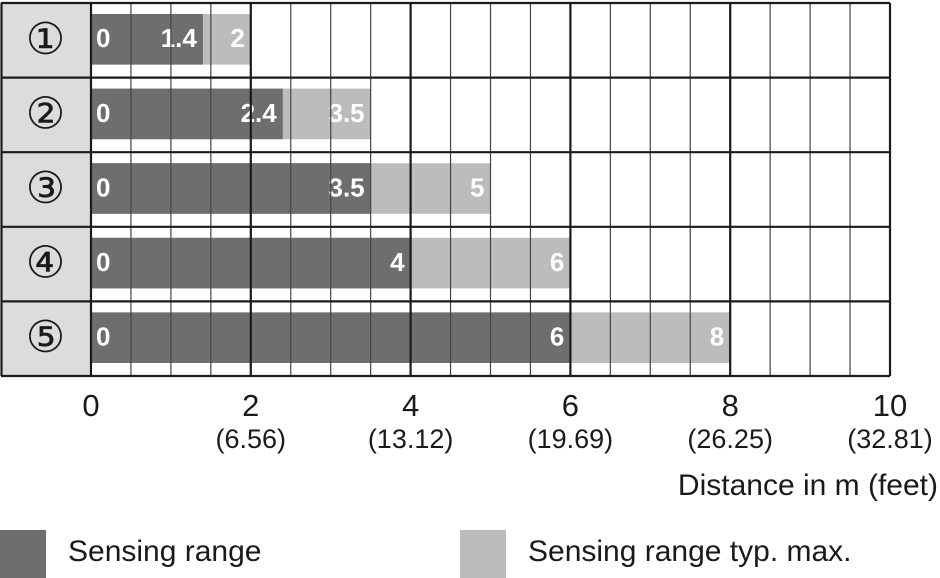 This screenshot has height=578, width=940. What do you see at coordinates (45, 39) in the screenshot?
I see `category-label: ①` at bounding box center [45, 39].